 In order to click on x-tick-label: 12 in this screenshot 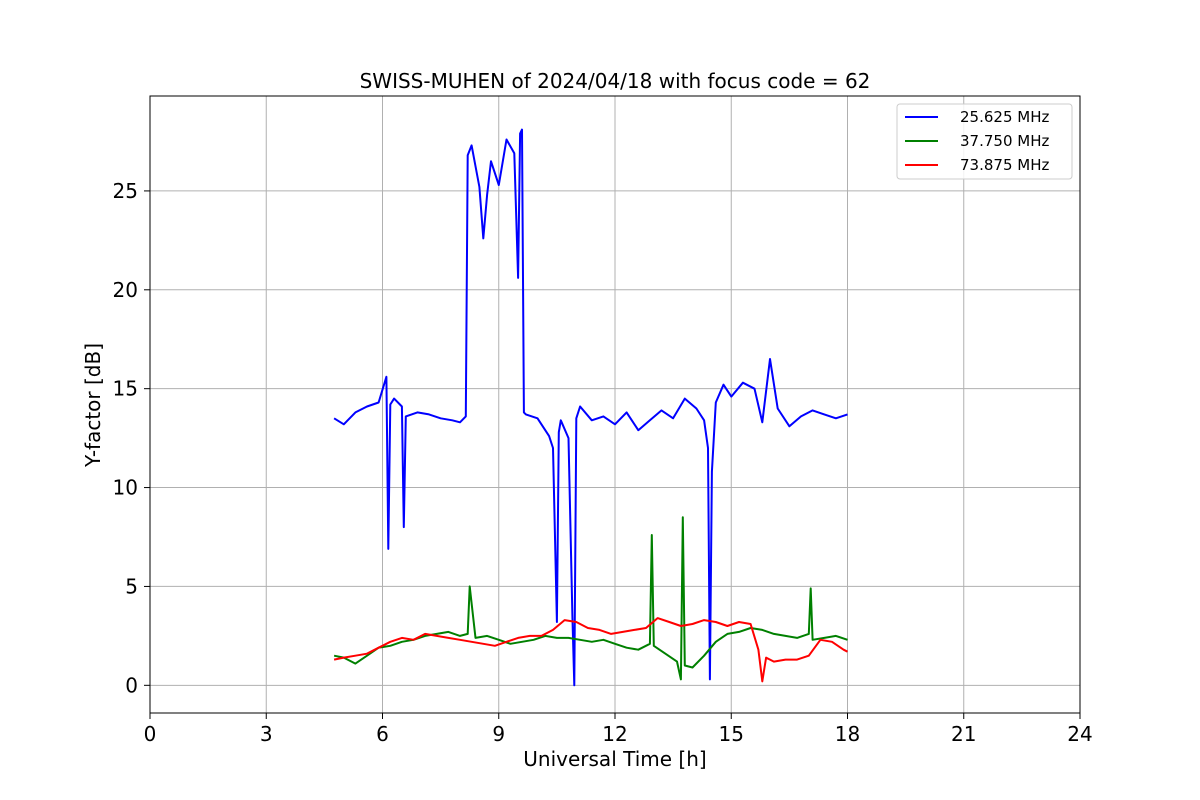, I will do `click(614, 734)`.